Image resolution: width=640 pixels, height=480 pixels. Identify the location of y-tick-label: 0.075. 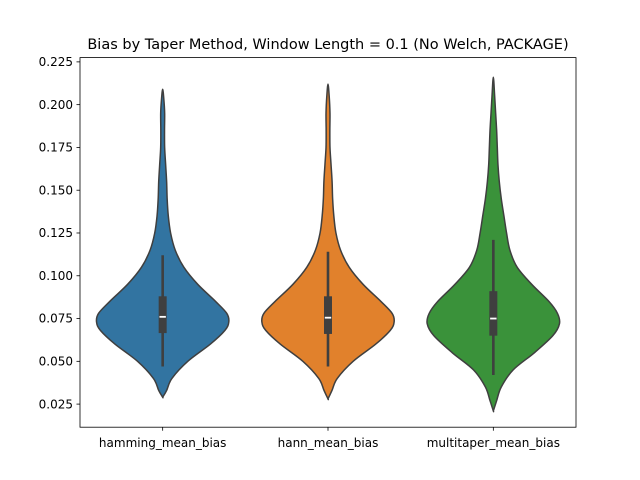
(56, 319).